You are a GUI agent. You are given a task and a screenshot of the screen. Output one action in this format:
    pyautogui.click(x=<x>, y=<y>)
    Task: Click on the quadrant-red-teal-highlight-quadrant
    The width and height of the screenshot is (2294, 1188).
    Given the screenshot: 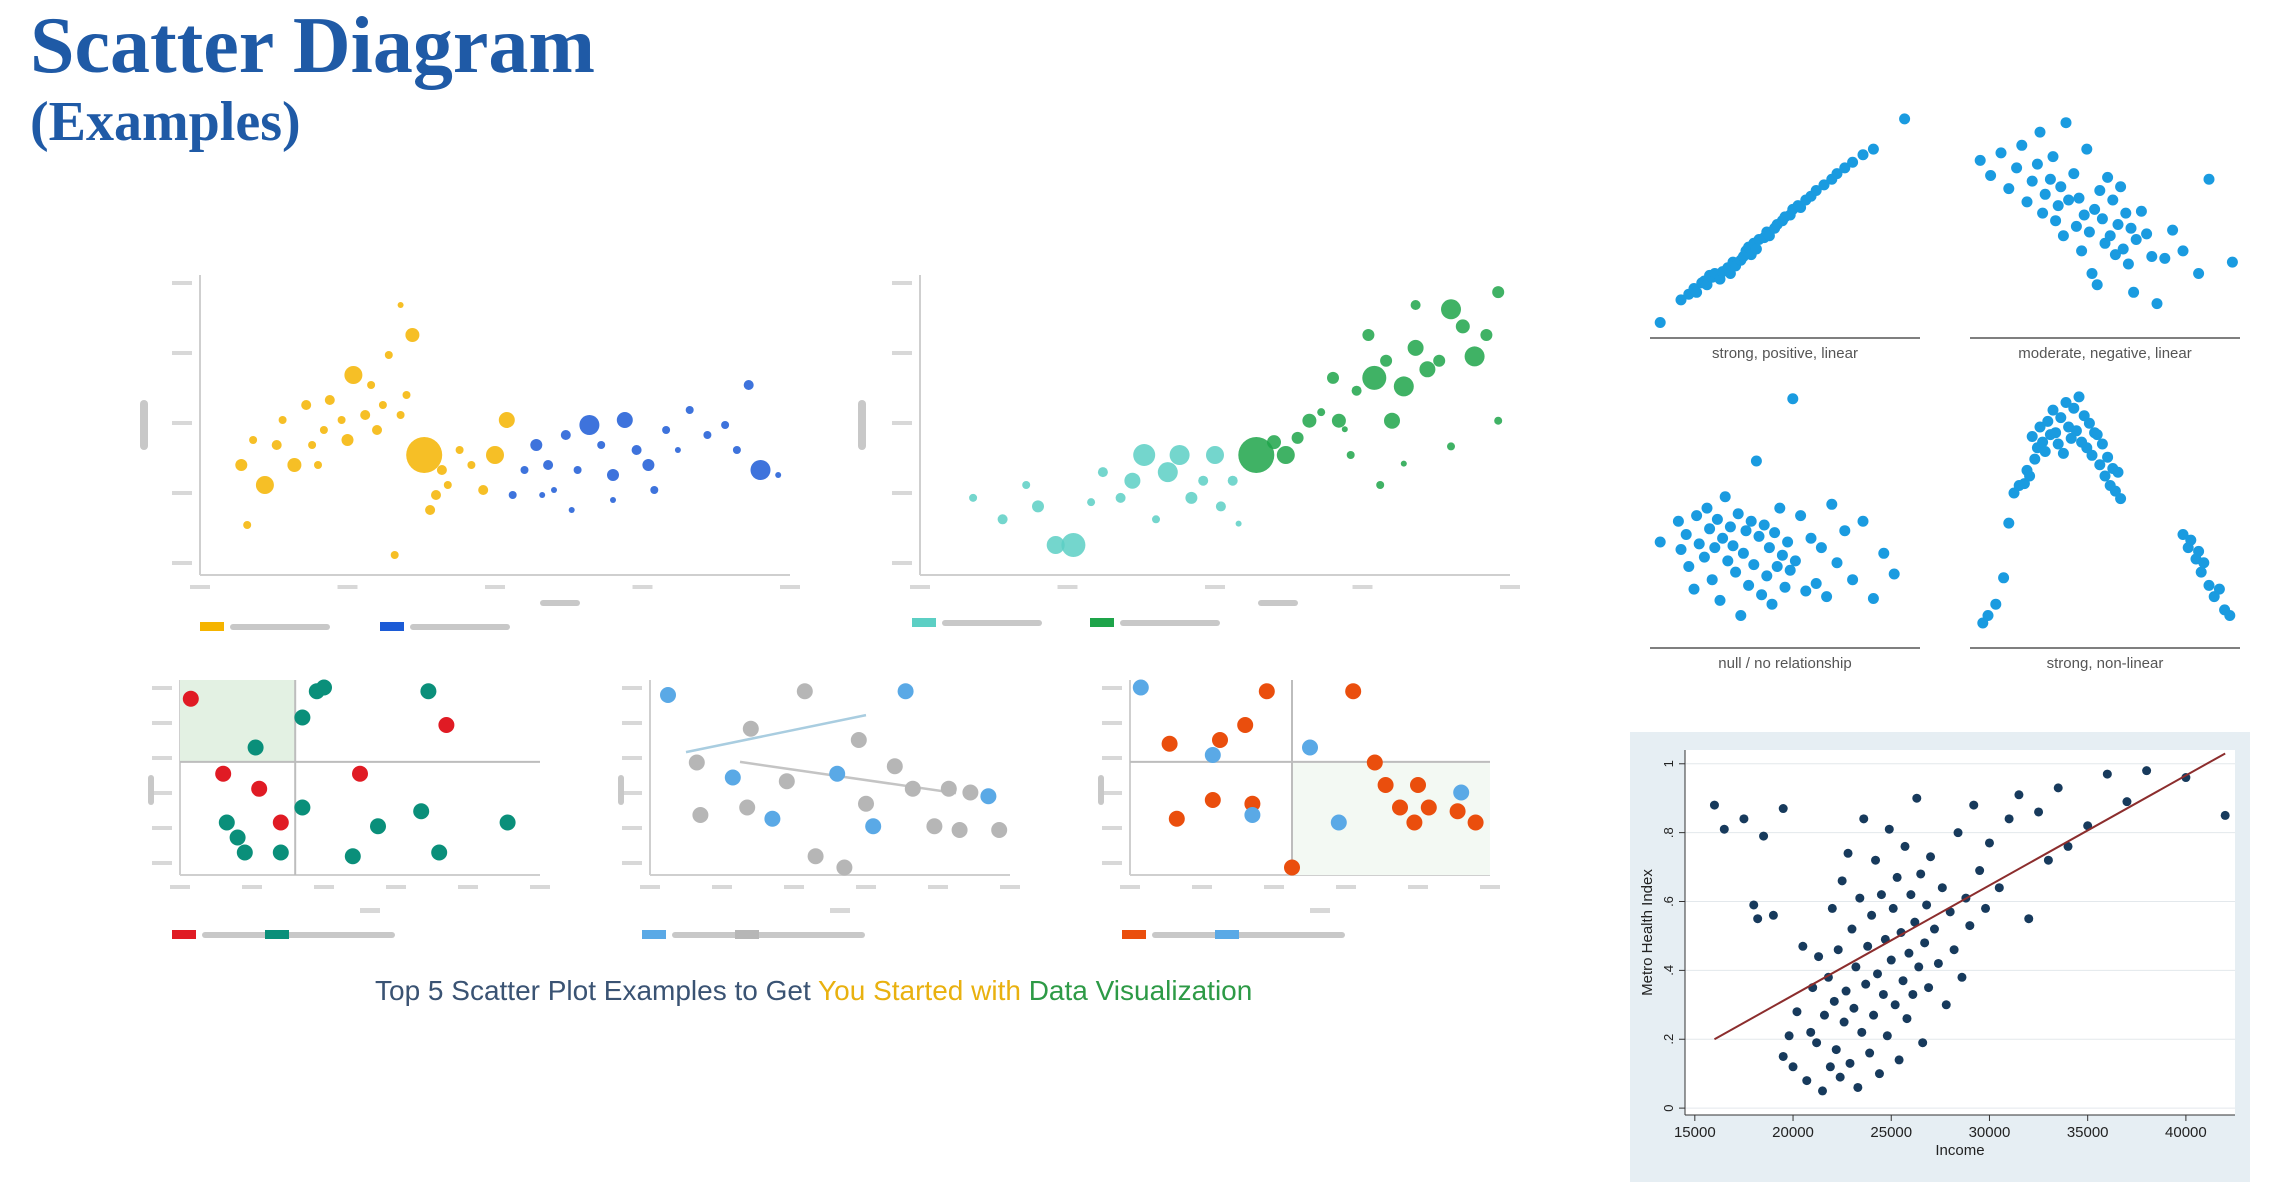 What is the action you would take?
    pyautogui.click(x=238, y=721)
    